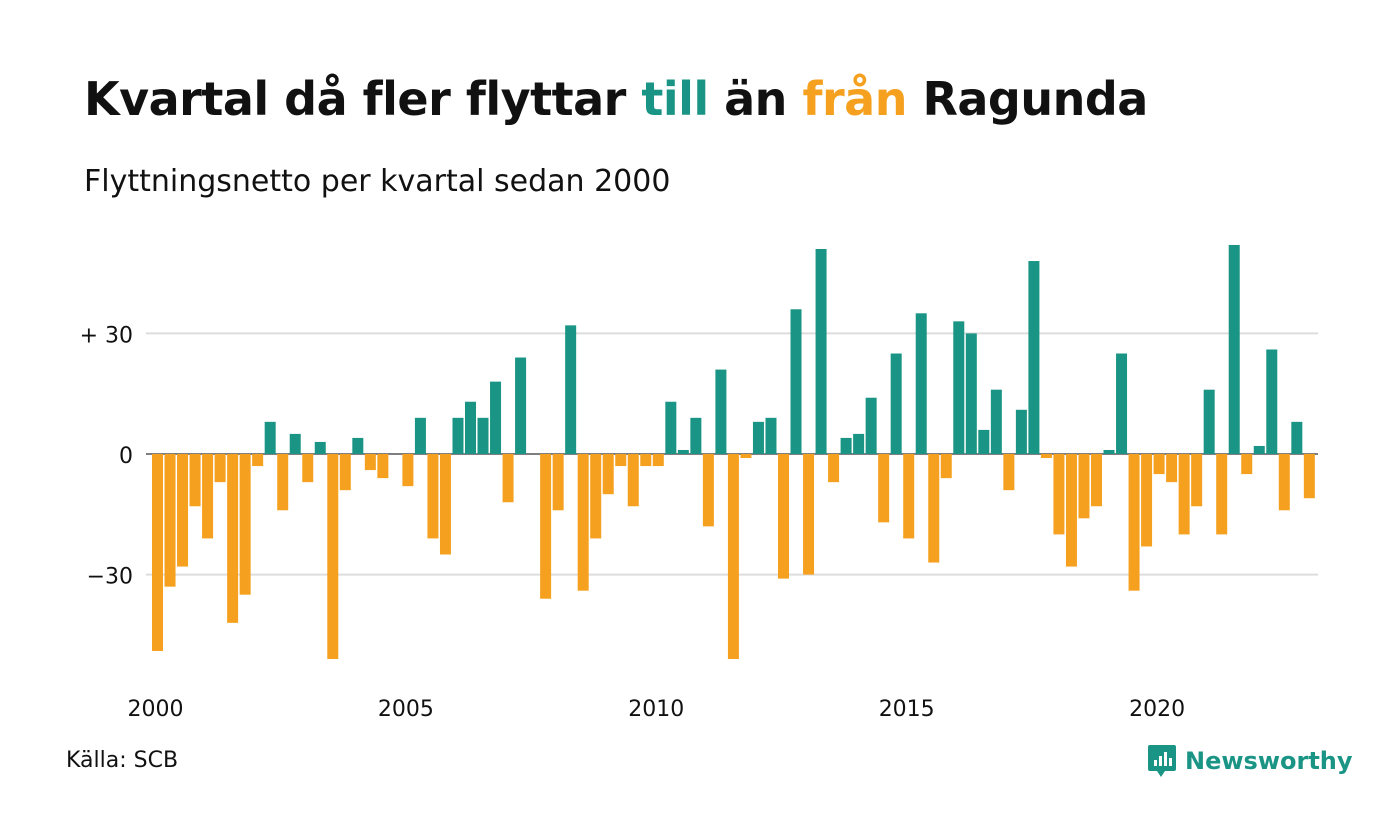 The image size is (1400, 840). What do you see at coordinates (126, 456) in the screenshot?
I see `y-tick-label: 0` at bounding box center [126, 456].